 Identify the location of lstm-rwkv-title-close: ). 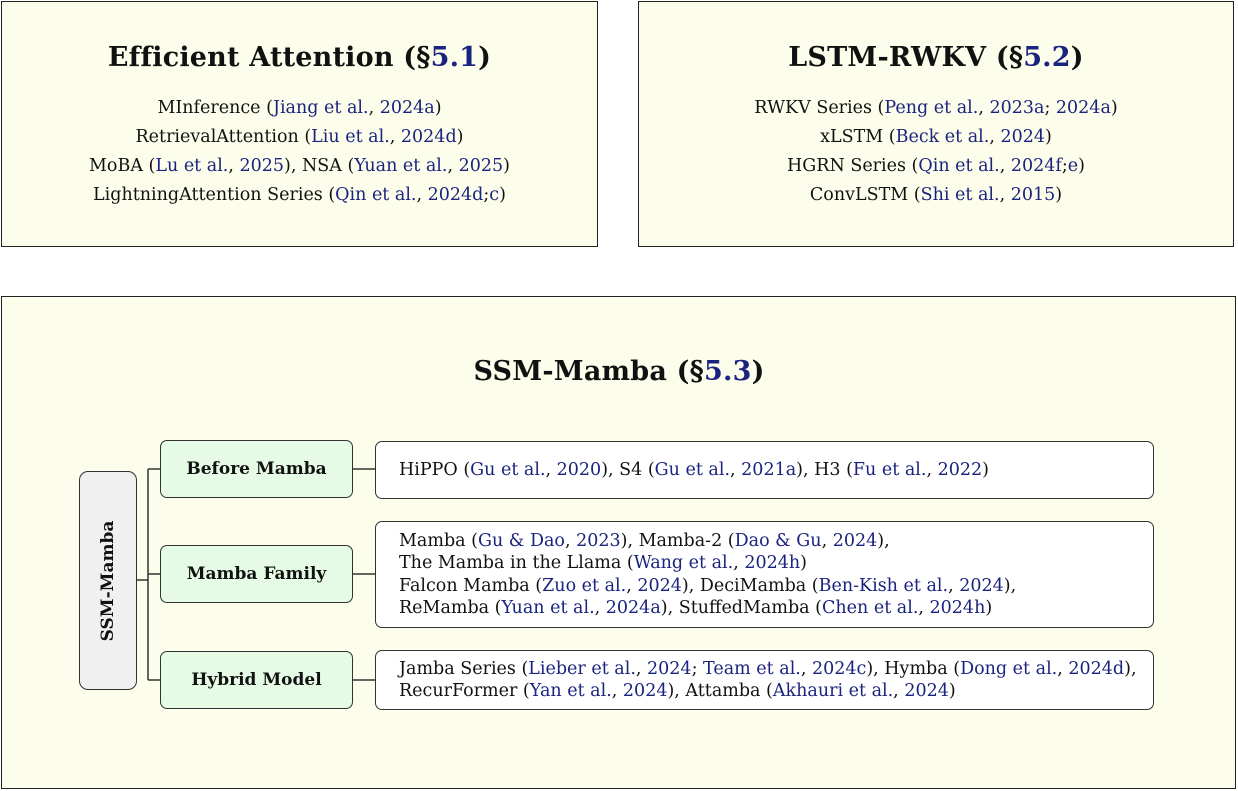
(1077, 57).